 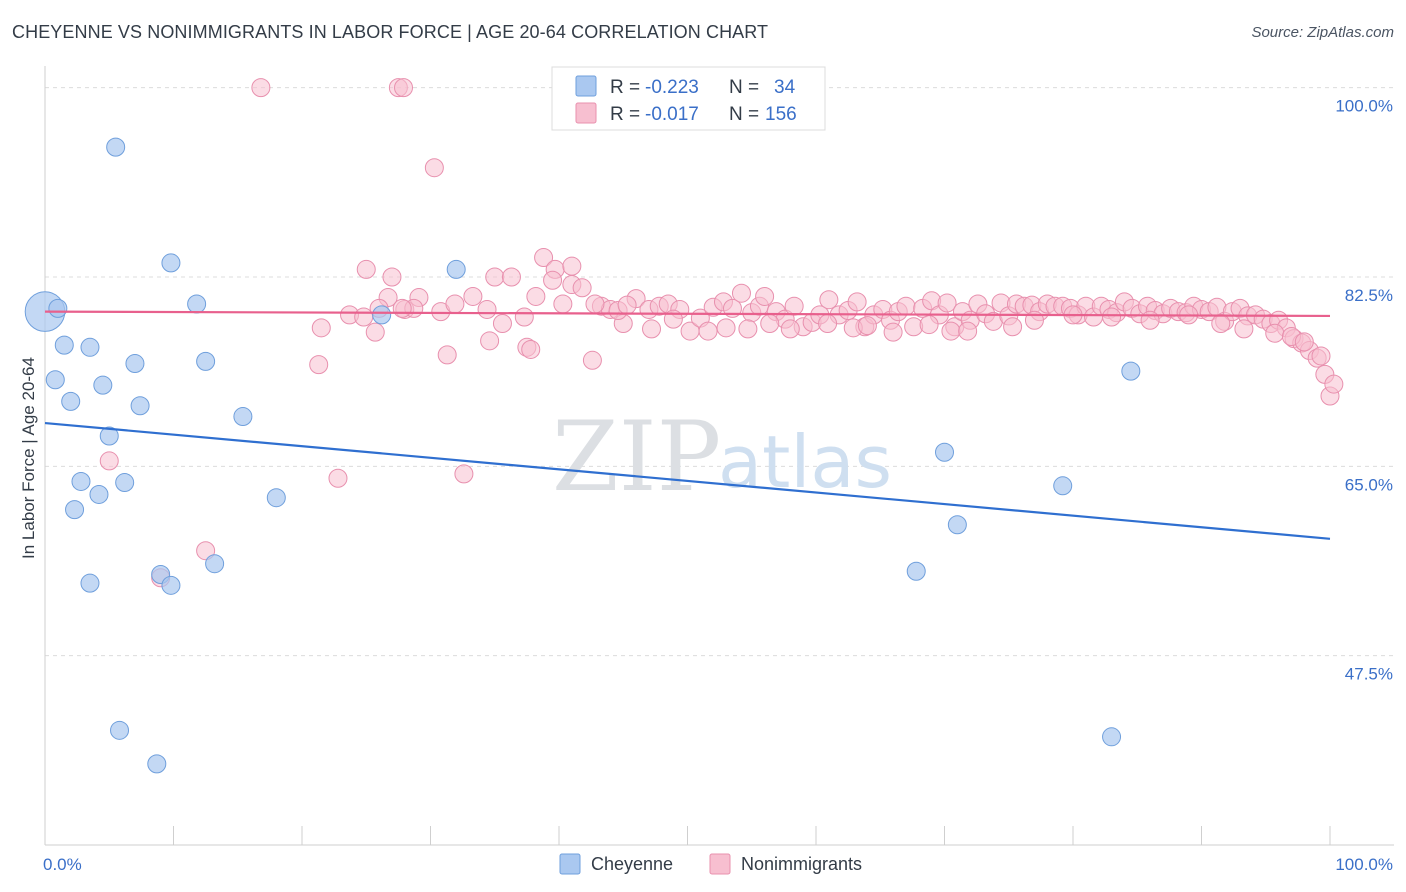 I want to click on x-tick-label-1: 100.0%, so click(x=1364, y=864).